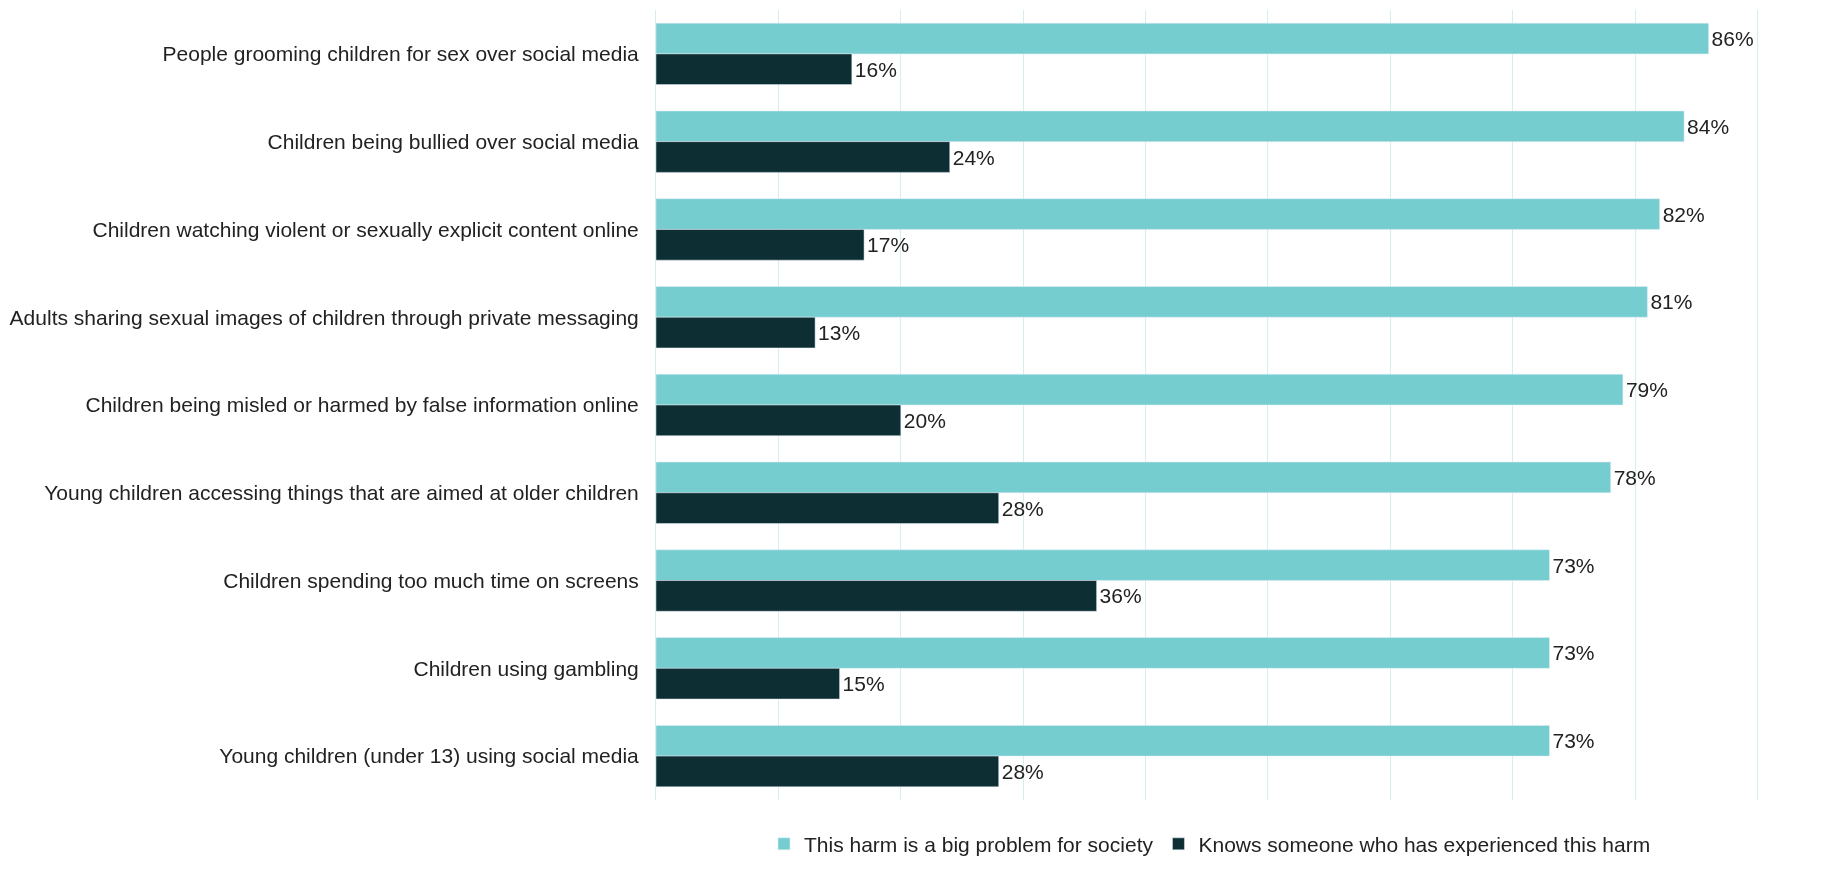  What do you see at coordinates (453, 142) in the screenshot?
I see `y-tick-label: Children being bullied over social media` at bounding box center [453, 142].